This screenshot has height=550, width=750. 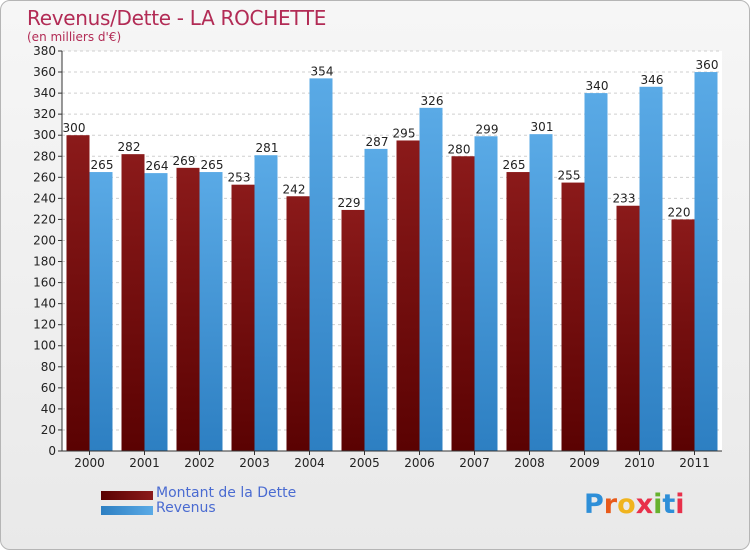 What do you see at coordinates (52, 451) in the screenshot?
I see `y-tick-label: 0` at bounding box center [52, 451].